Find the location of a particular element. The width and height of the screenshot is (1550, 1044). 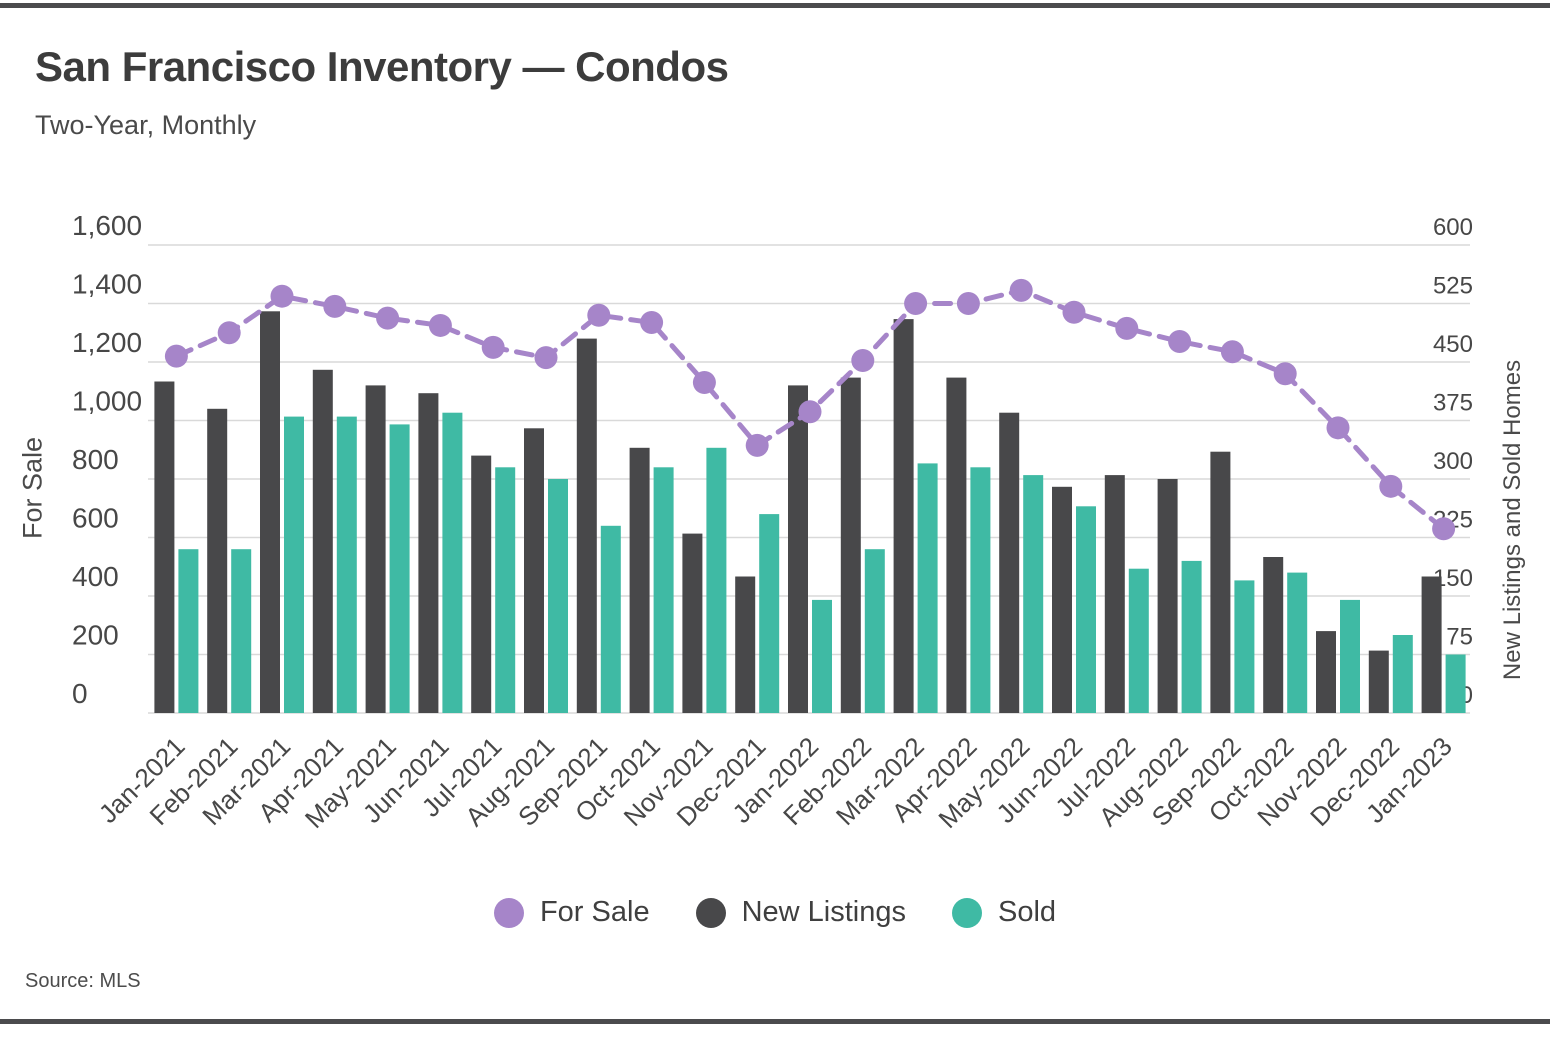

right-axis-tick-label: 300 is located at coordinates (1453, 461).